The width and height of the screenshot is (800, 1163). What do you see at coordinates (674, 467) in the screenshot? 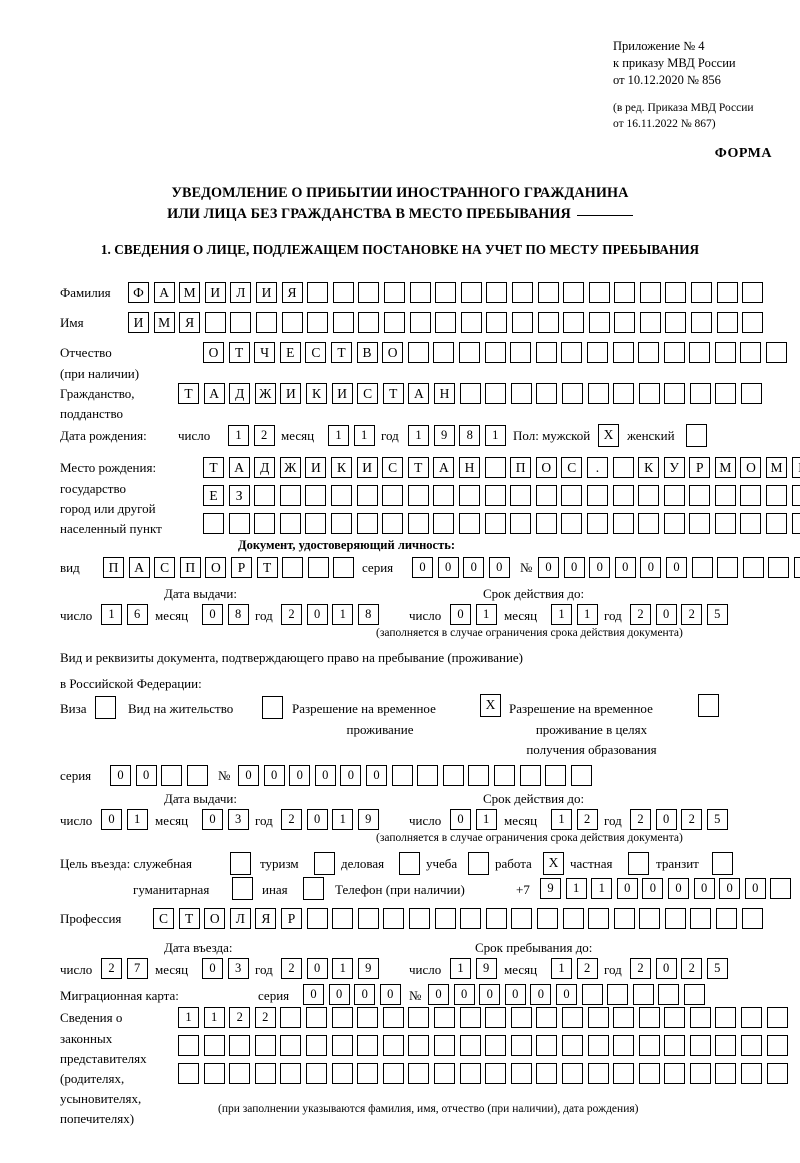
I see `char-cell: У` at bounding box center [674, 467].